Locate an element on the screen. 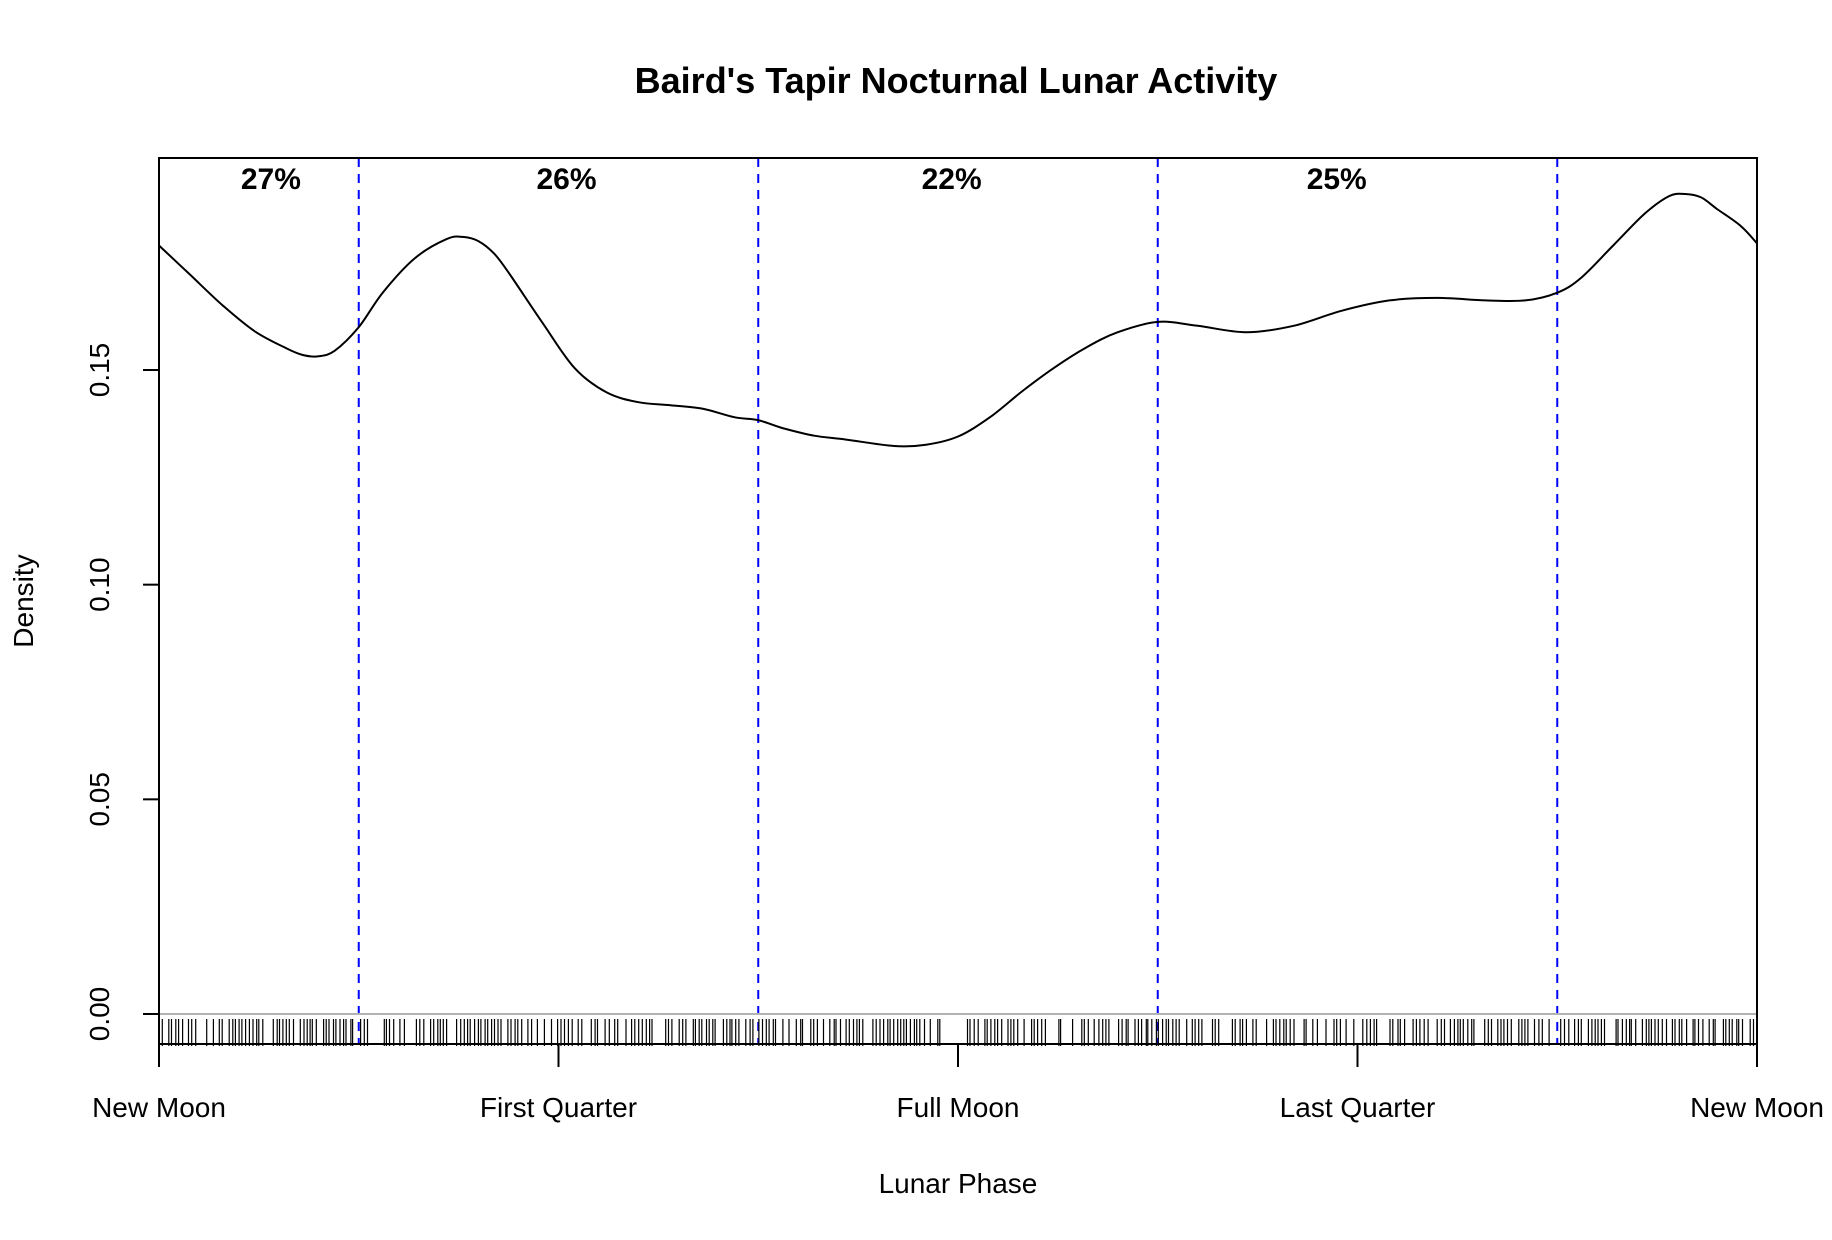 This screenshot has width=1832, height=1240. y-tick-label: 0.15 is located at coordinates (99, 370).